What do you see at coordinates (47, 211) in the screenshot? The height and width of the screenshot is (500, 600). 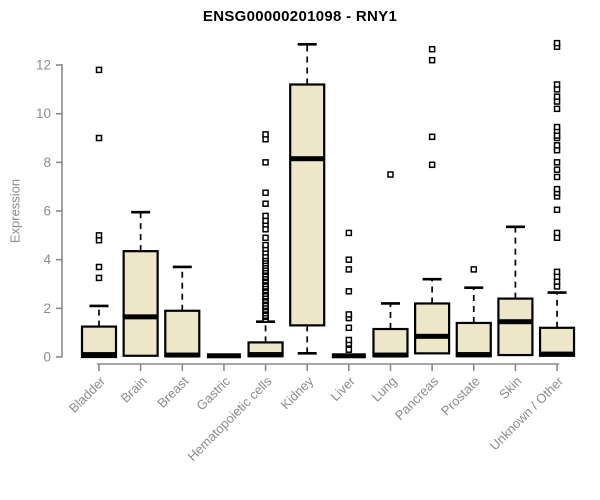 I see `y-tick-label: 6` at bounding box center [47, 211].